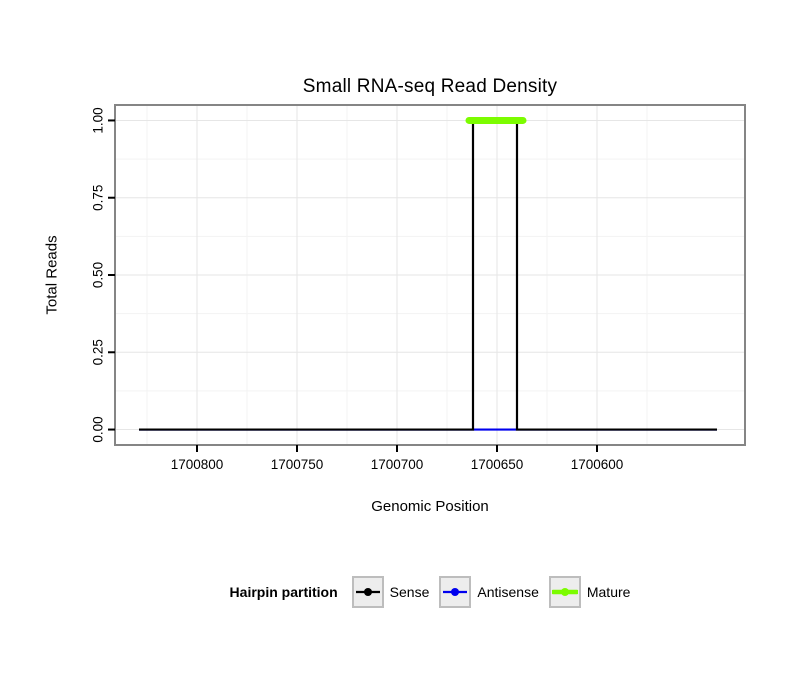  What do you see at coordinates (98, 352) in the screenshot?
I see `y-tick-label: 0.25` at bounding box center [98, 352].